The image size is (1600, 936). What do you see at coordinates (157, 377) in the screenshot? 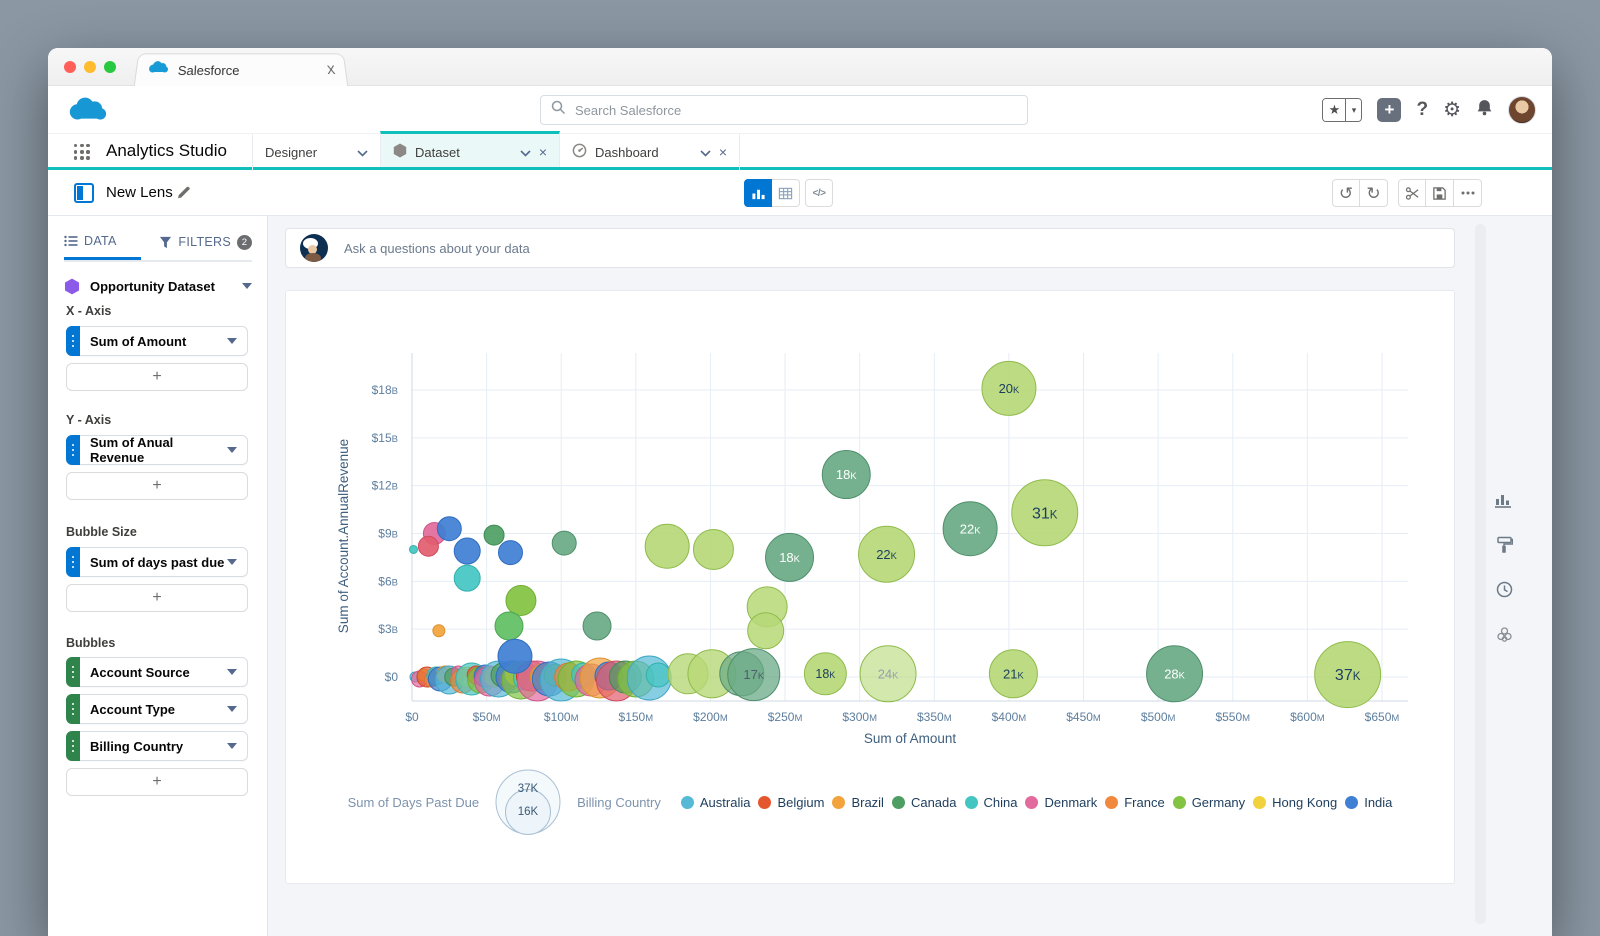
I see `add-x-axis-field-button: +` at bounding box center [157, 377].